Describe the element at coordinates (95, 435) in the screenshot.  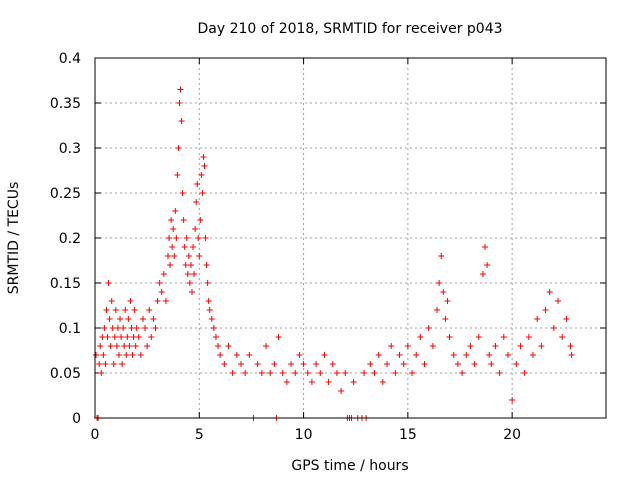
I see `x-tick-label: 0` at that location.